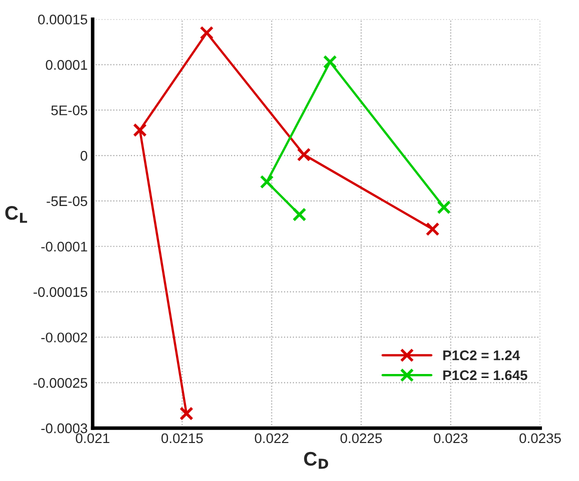  Describe the element at coordinates (16, 214) in the screenshot. I see `y-axis-title: C$_{L}$` at that location.